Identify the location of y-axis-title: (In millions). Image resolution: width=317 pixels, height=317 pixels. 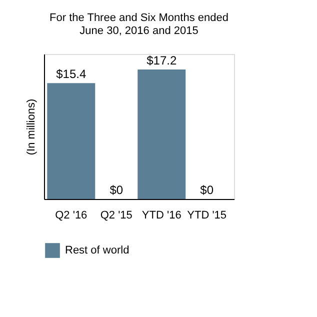
(32, 127).